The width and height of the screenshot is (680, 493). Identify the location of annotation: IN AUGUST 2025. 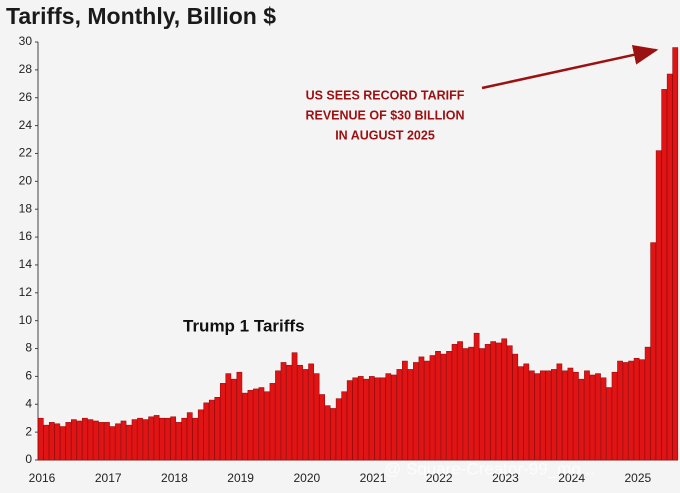
(385, 135).